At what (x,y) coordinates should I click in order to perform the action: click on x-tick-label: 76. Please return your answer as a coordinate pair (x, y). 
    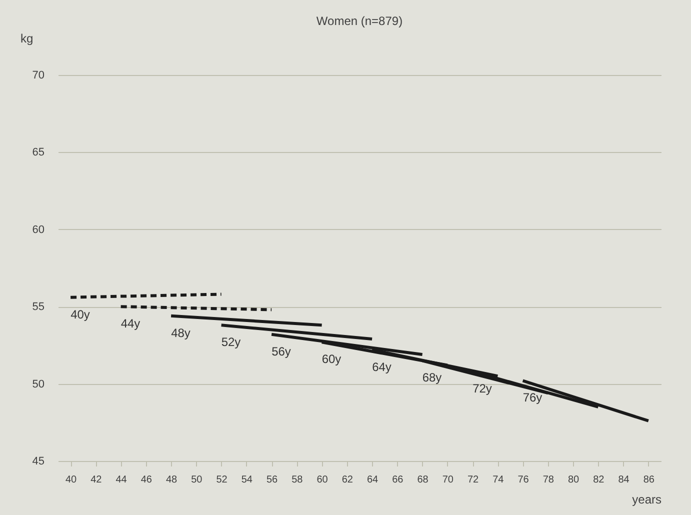
    Looking at the image, I should click on (524, 480).